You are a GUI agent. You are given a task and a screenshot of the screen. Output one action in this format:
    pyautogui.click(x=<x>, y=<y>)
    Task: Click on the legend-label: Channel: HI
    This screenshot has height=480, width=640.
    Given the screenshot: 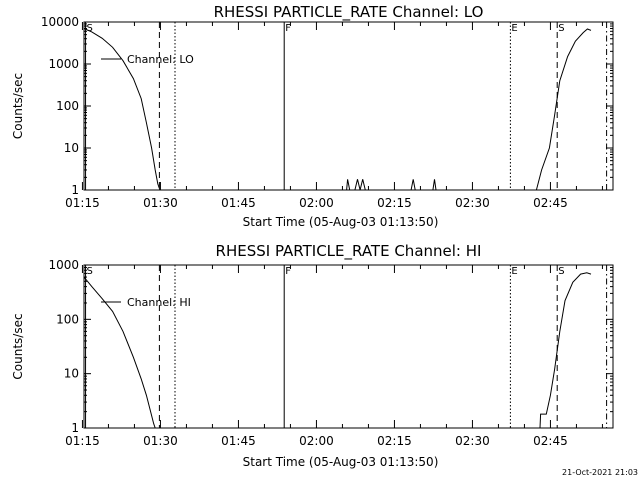 What is the action you would take?
    pyautogui.click(x=159, y=302)
    